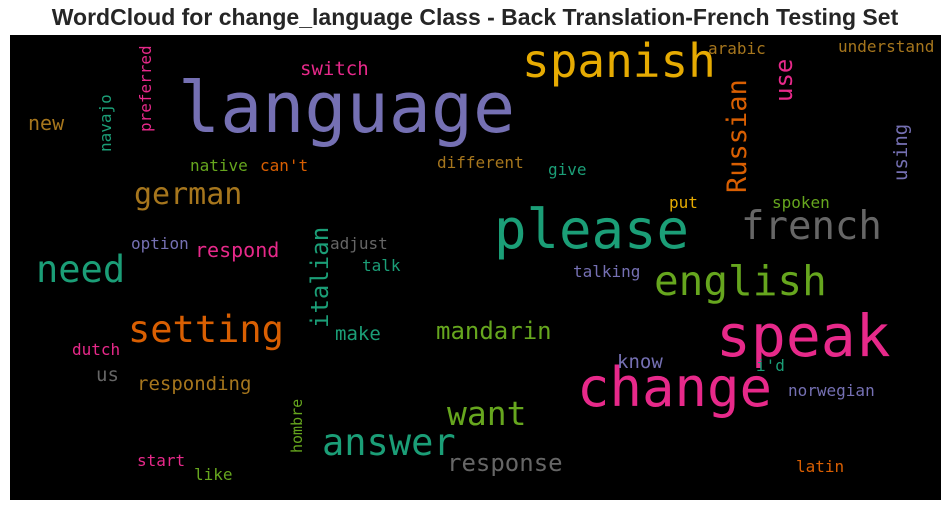 The width and height of the screenshot is (950, 511). Describe the element at coordinates (160, 243) in the screenshot. I see `word-option: option` at that location.